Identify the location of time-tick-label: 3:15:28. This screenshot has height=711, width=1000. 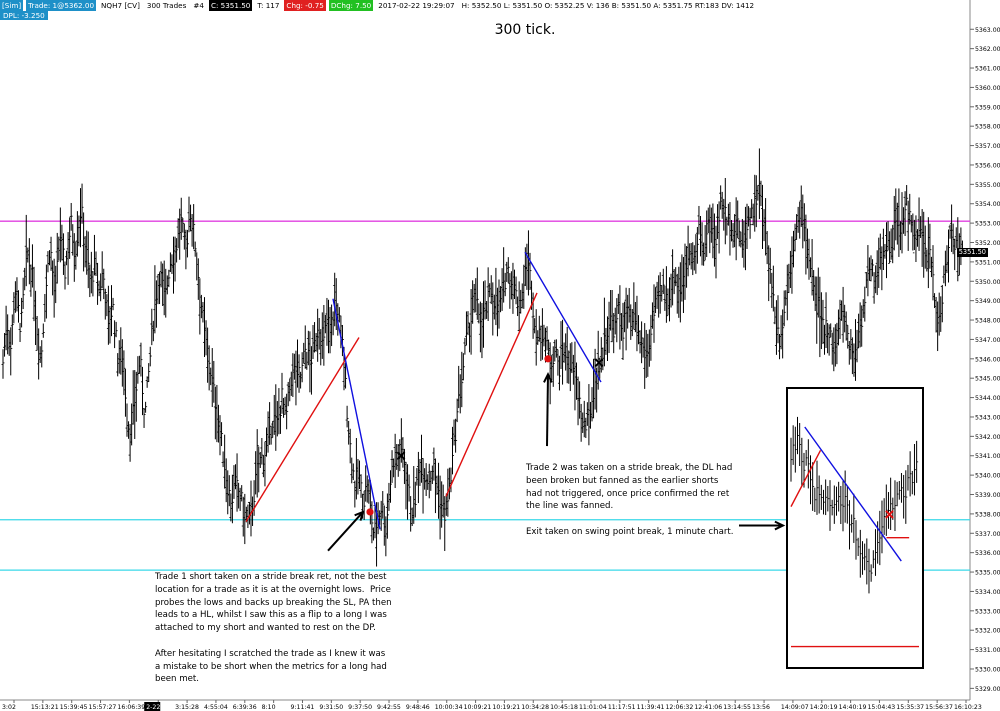
(187, 707).